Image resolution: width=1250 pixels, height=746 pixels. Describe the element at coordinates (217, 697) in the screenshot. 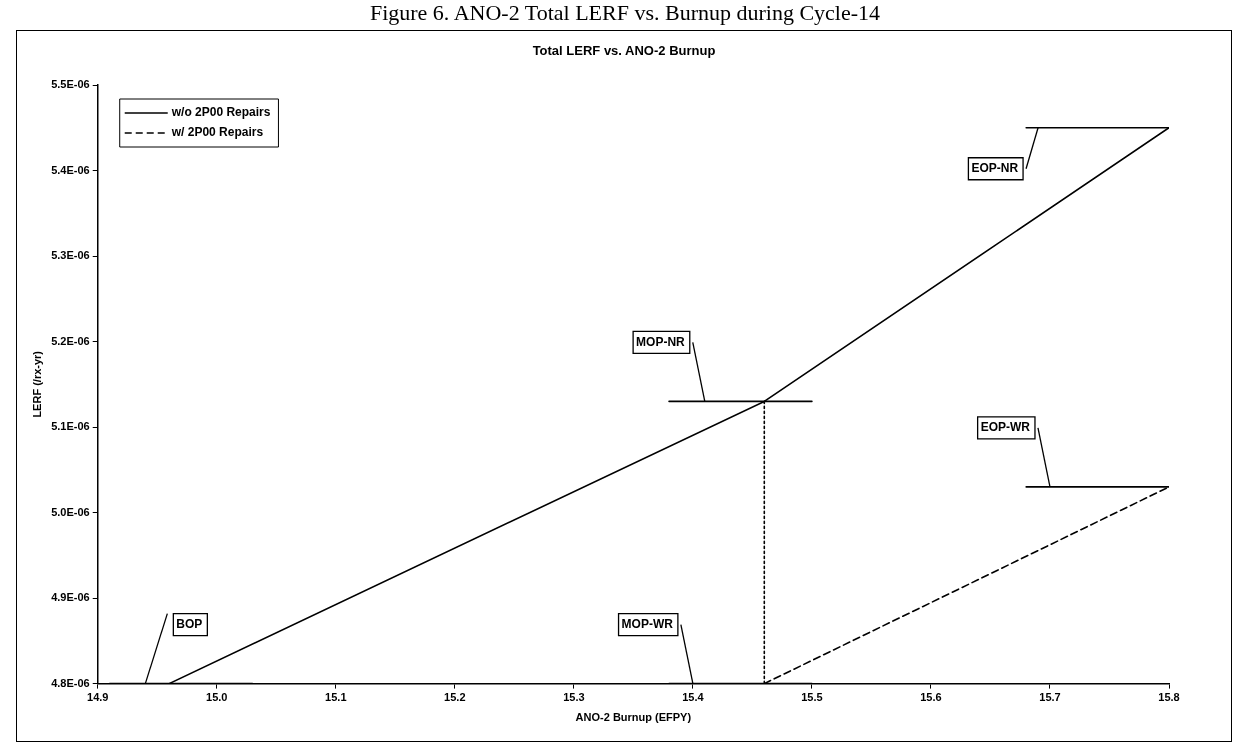

I see `x-tick-label: 15.0` at that location.